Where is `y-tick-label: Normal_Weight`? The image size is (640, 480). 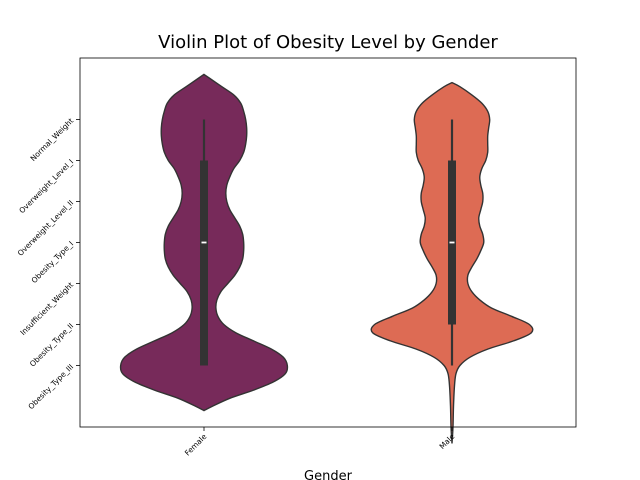 y-tick-label: Normal_Weight is located at coordinates (52, 139).